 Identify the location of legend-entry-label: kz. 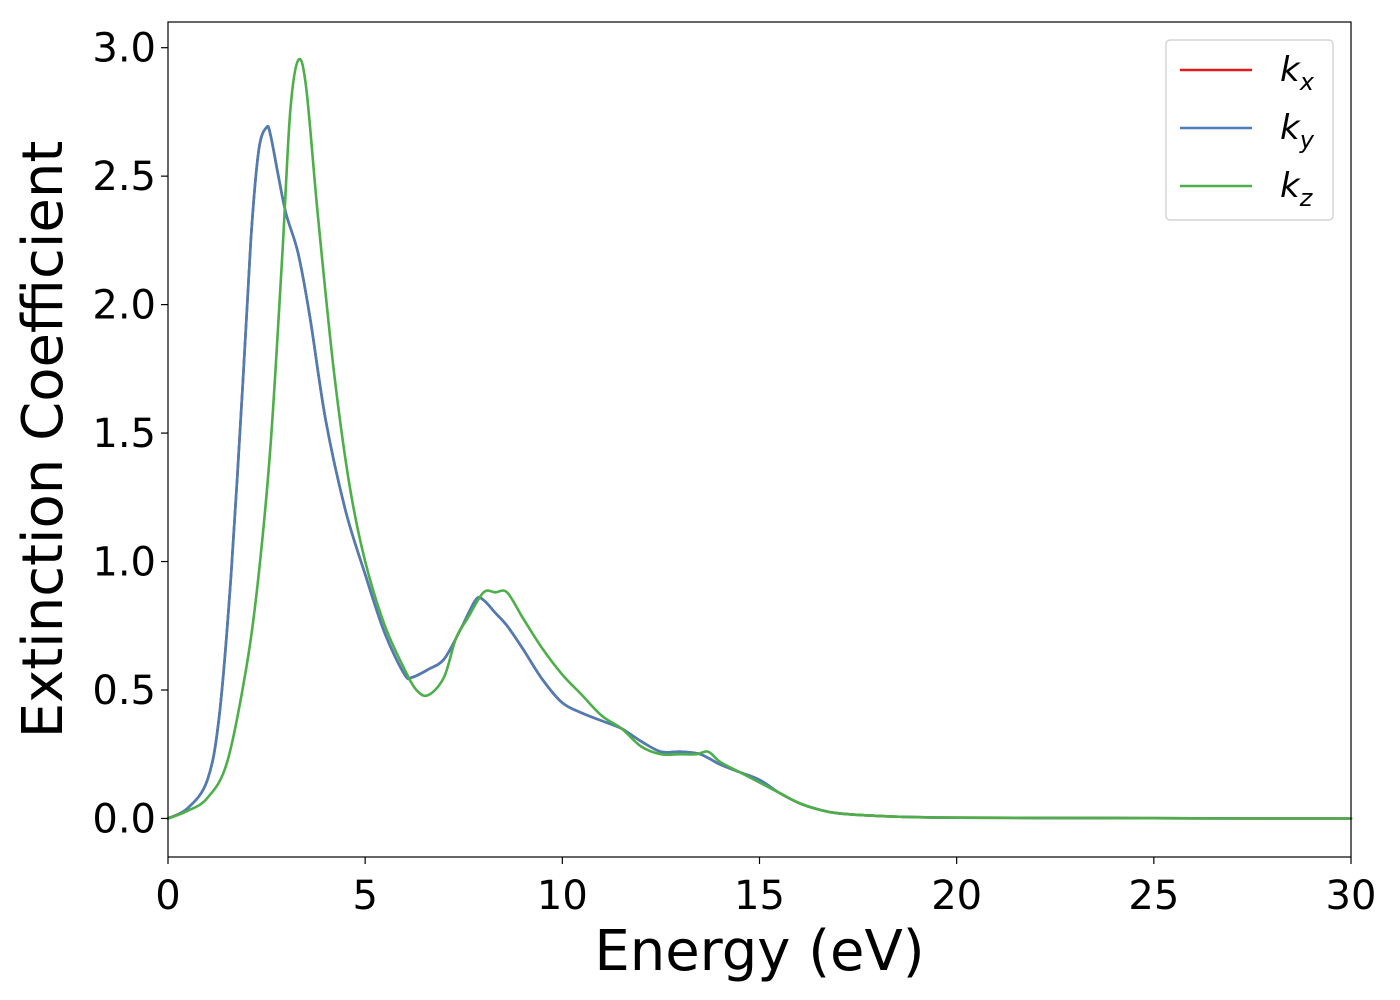
(1297, 189).